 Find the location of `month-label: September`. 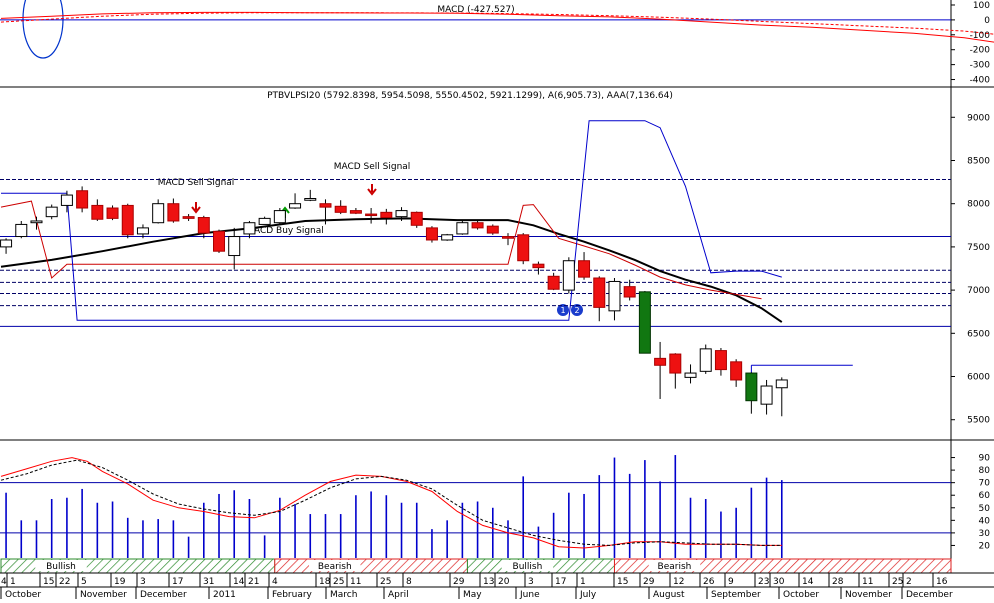

month-label: September is located at coordinates (736, 594).